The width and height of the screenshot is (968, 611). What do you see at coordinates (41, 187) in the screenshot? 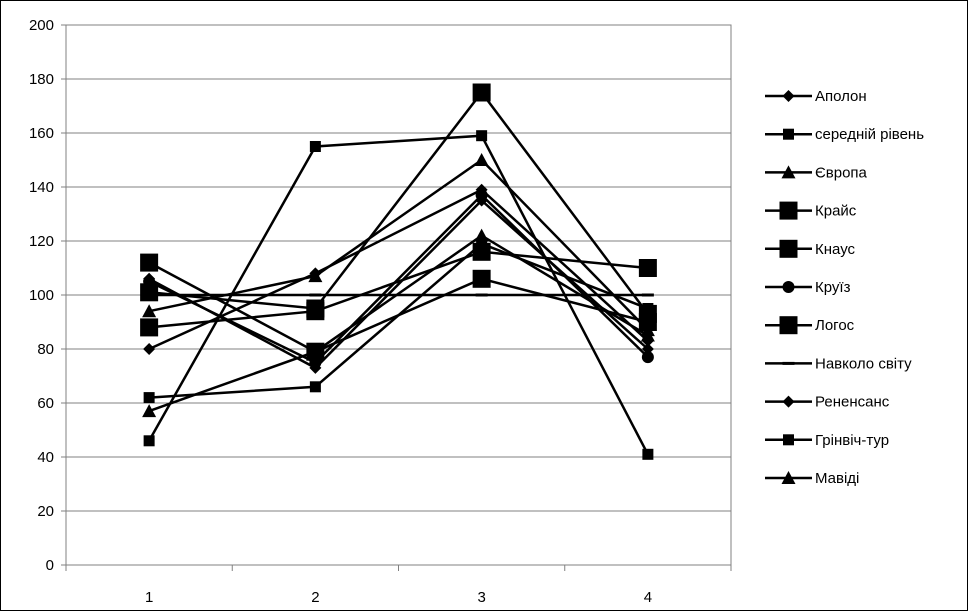
I see `y-tick-label: 140` at bounding box center [41, 187].